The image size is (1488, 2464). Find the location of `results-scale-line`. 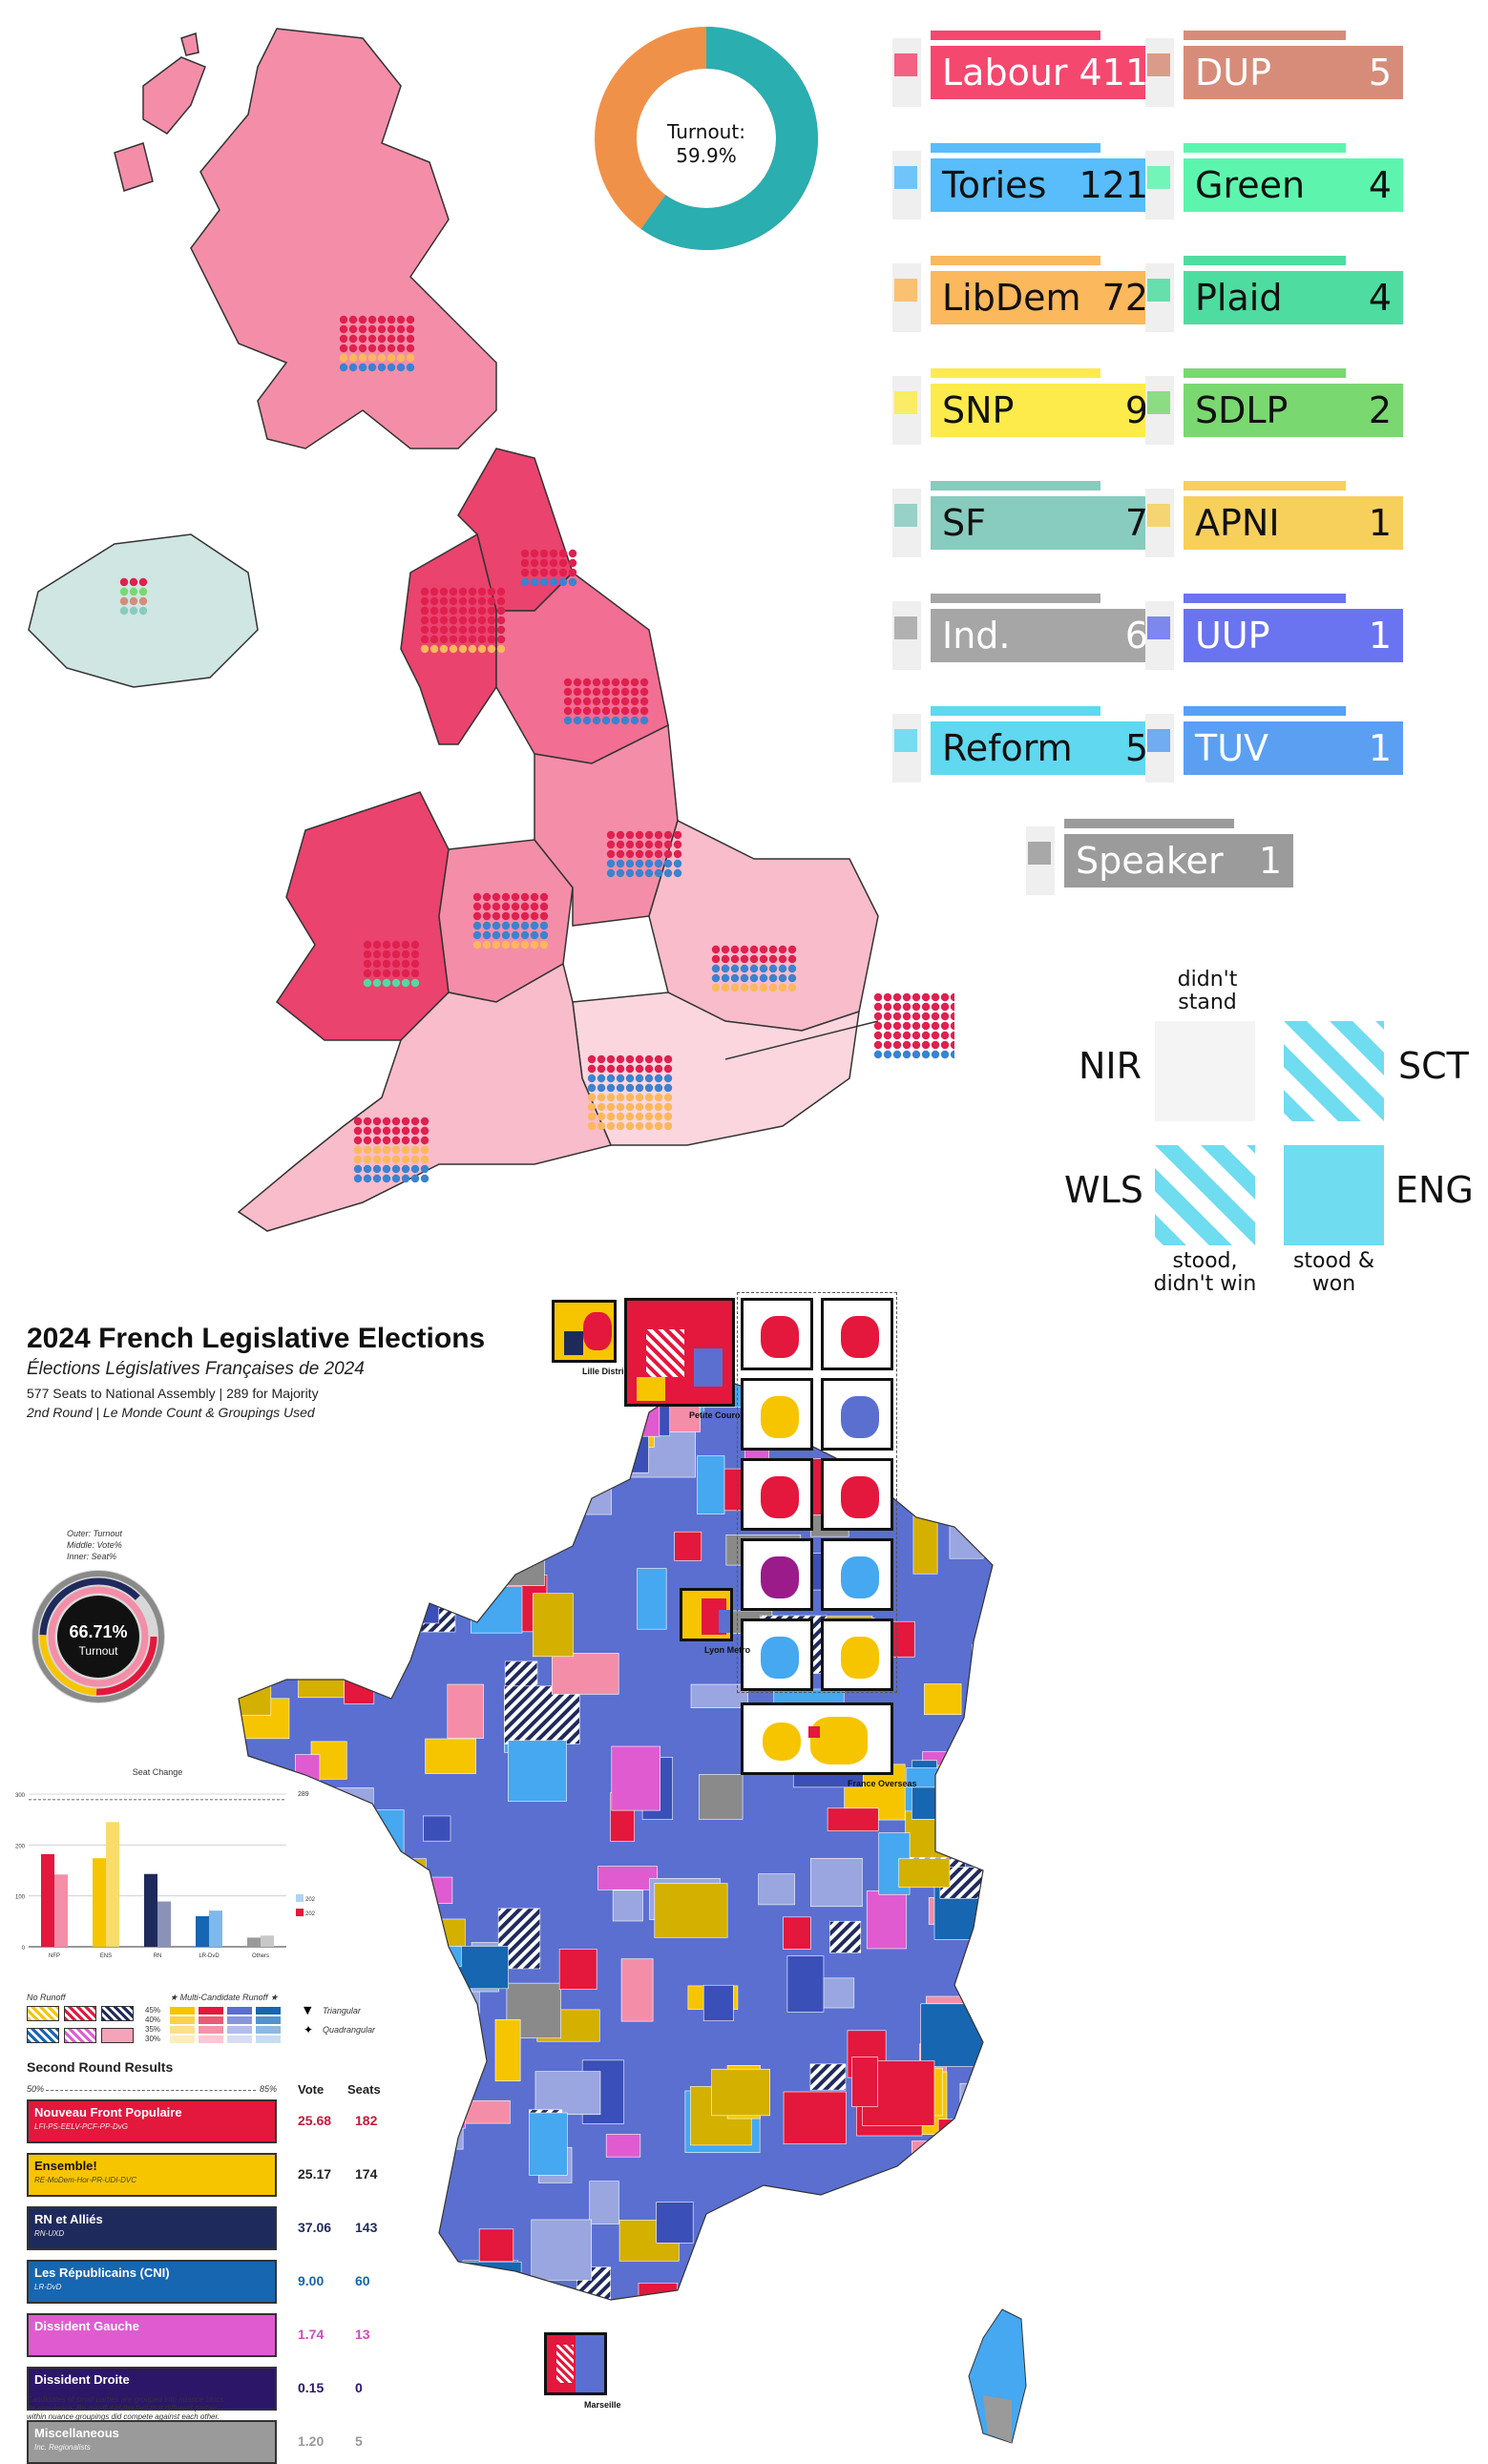

results-scale-line is located at coordinates (151, 2090).